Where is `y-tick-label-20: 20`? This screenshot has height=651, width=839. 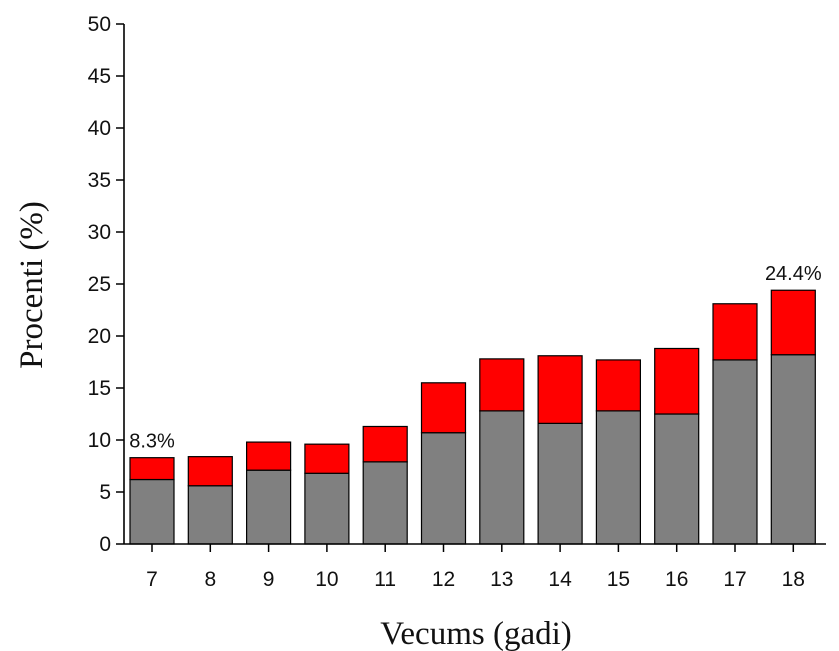 y-tick-label-20: 20 is located at coordinates (99, 336).